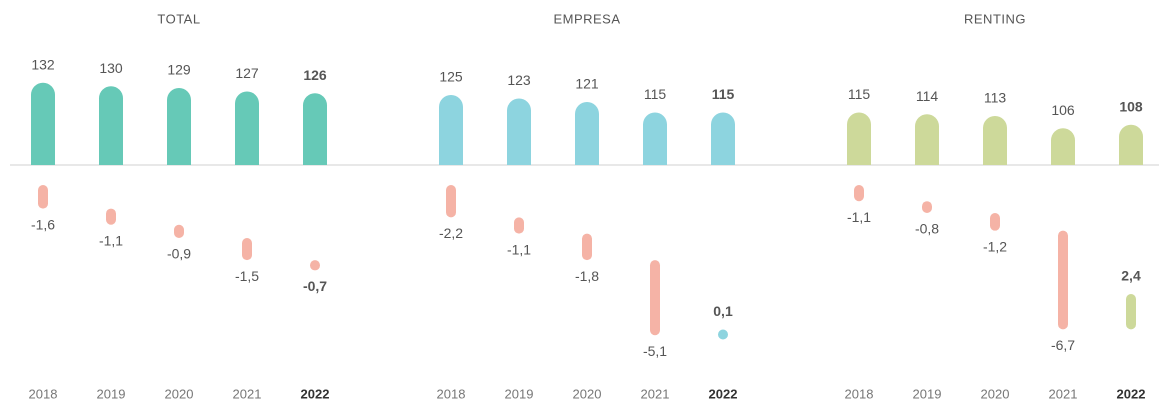 The width and height of the screenshot is (1159, 401). I want to click on change-label: -6,7, so click(1063, 345).